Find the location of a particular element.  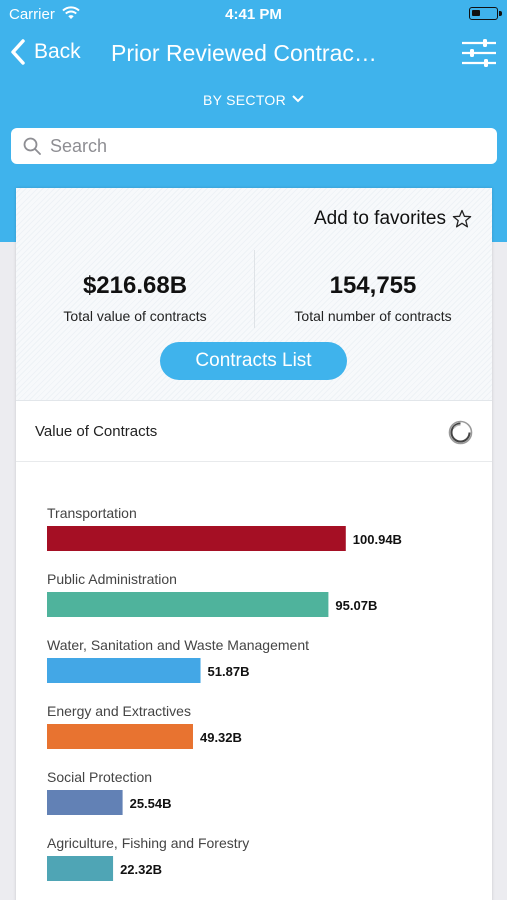

total-value-stat: $216.68B Total value of contracts is located at coordinates (135, 298).